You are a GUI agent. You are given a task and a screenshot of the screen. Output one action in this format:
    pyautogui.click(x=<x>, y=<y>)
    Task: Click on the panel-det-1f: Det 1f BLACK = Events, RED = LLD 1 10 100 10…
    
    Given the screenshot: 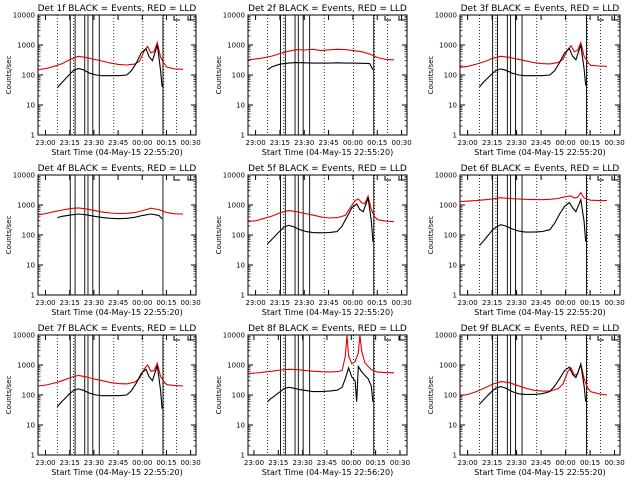 What is the action you would take?
    pyautogui.click(x=103, y=80)
    